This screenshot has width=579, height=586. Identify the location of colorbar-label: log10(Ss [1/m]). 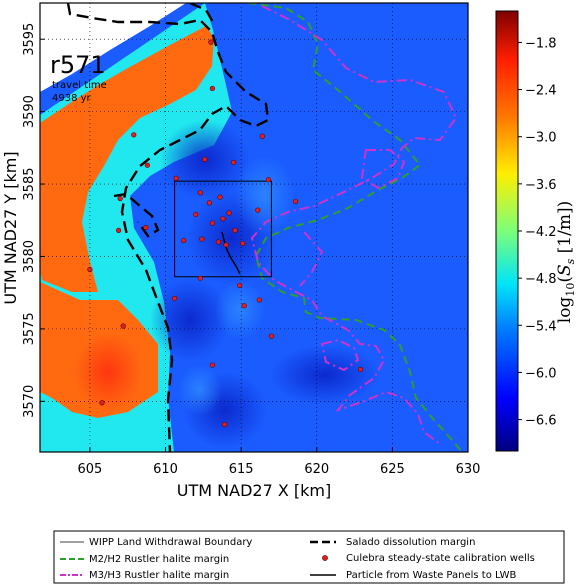
(566, 262).